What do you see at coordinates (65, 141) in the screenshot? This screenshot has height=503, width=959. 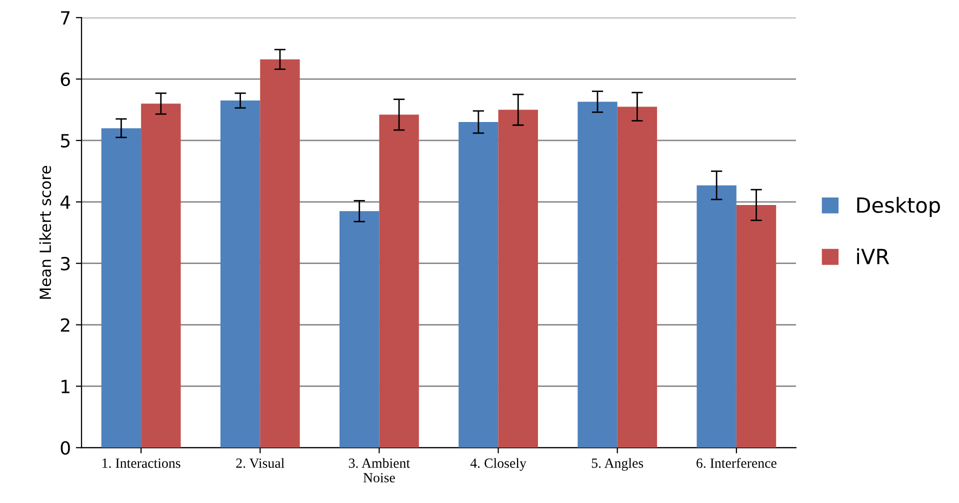 I see `y-tick-label: 5` at bounding box center [65, 141].